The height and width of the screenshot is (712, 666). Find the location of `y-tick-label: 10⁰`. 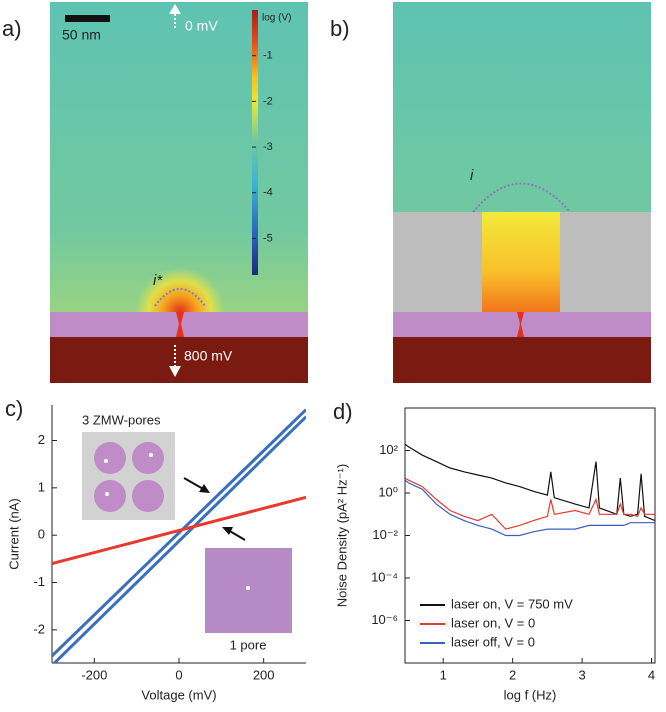

y-tick-label: 10⁰ is located at coordinates (388, 491).